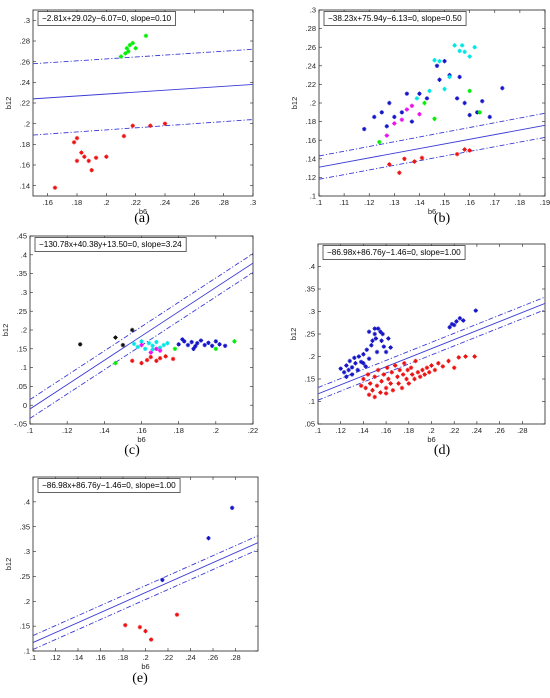 The height and width of the screenshot is (698, 550). What do you see at coordinates (223, 202) in the screenshot?
I see `chart-a-x-tick-label: .28` at bounding box center [223, 202].